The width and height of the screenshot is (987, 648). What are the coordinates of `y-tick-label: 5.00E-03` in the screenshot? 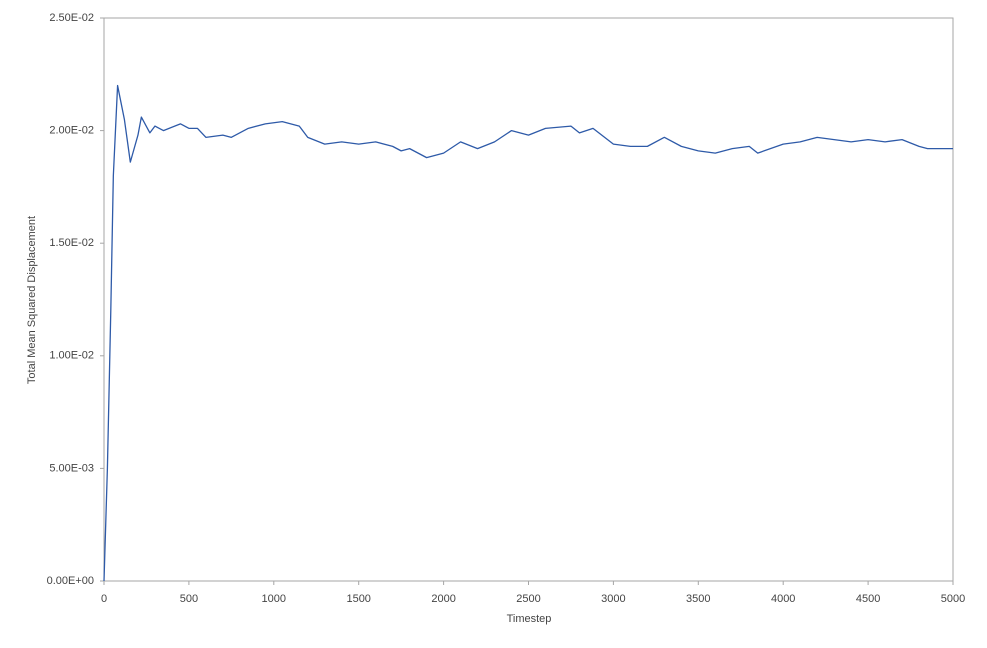 It's located at (71, 468).